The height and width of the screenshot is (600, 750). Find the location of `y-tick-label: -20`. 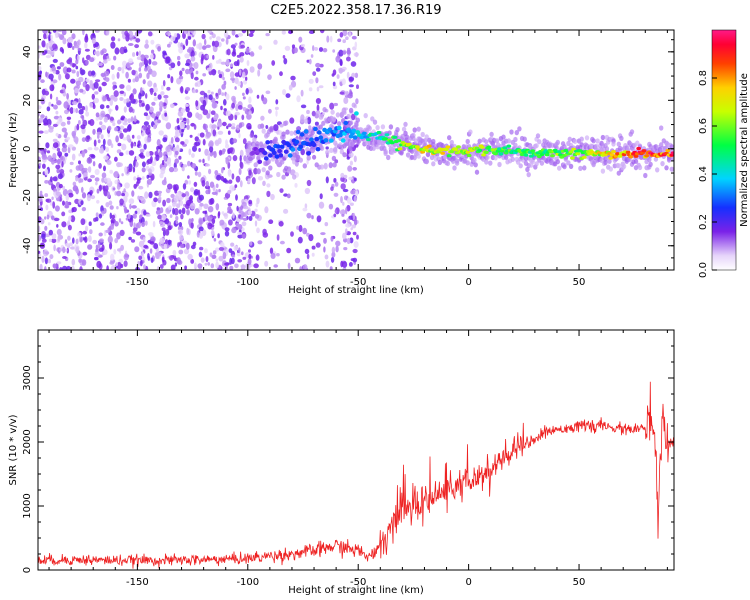

y-tick-label: -20 is located at coordinates (27, 197).